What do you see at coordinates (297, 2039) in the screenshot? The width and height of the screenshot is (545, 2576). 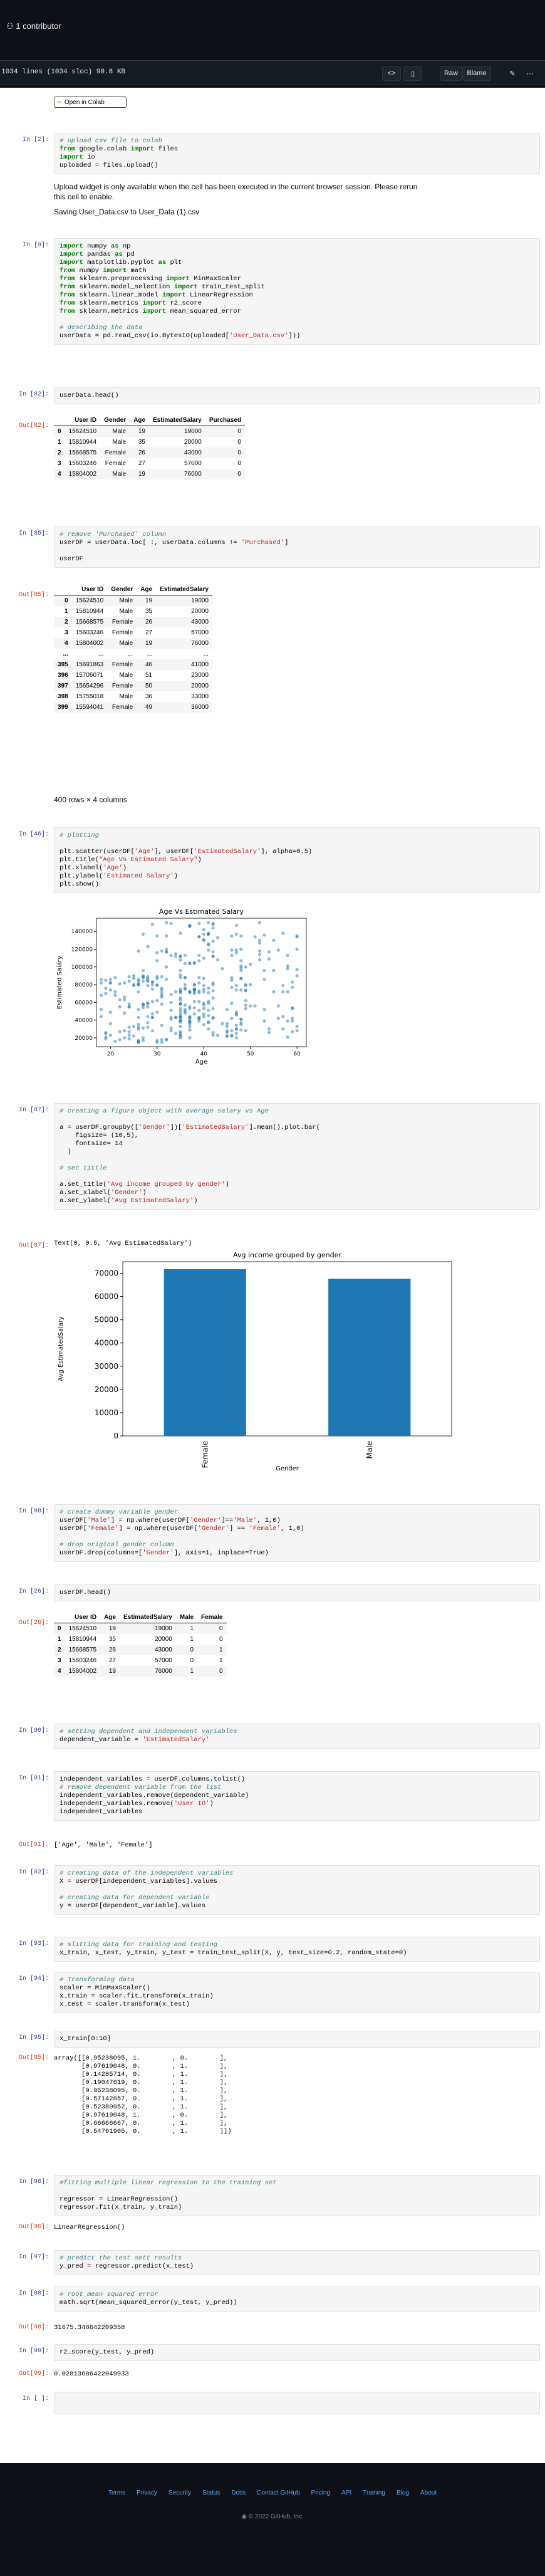 I see `code-cell-c95: x_train[0:10]` at bounding box center [297, 2039].